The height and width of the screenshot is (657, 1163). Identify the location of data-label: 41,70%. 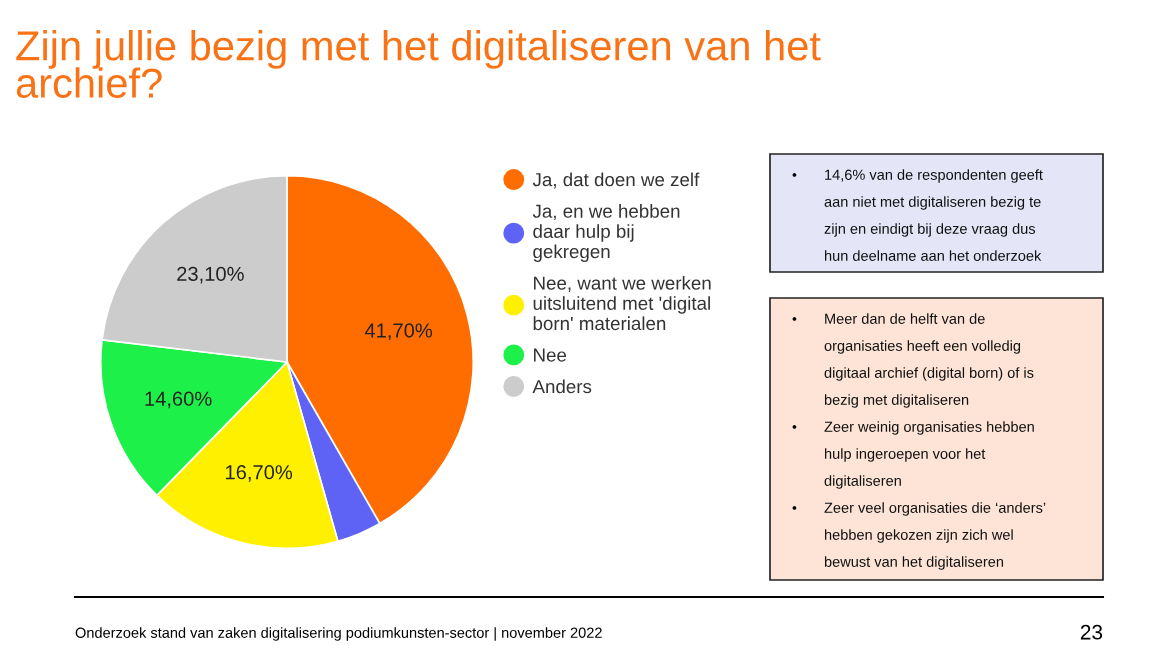
(398, 332).